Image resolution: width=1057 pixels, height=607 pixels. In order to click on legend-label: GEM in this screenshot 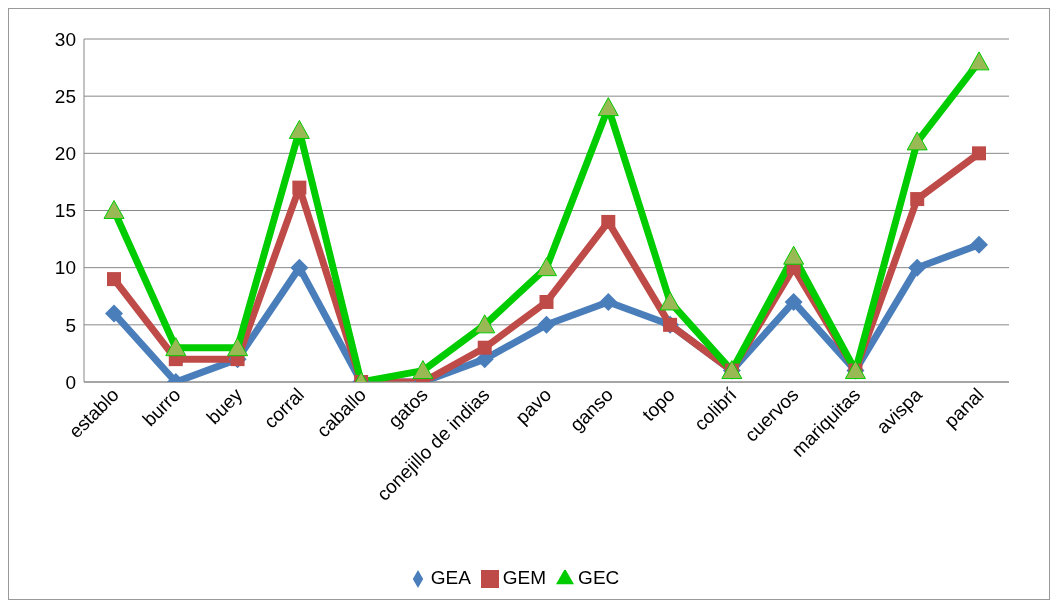, I will do `click(524, 577)`.